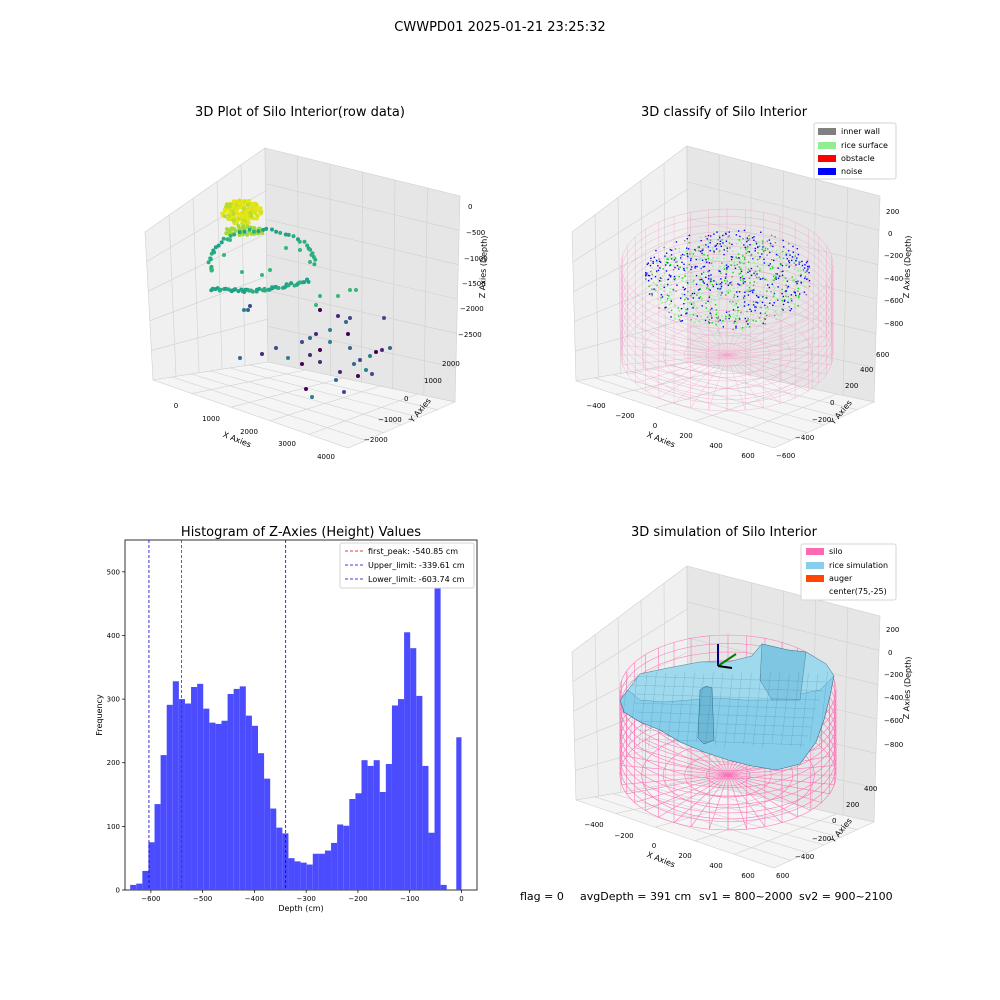 This screenshot has height=1000, width=1000. Describe the element at coordinates (655, 426) in the screenshot. I see `cls-xtick: 0` at that location.